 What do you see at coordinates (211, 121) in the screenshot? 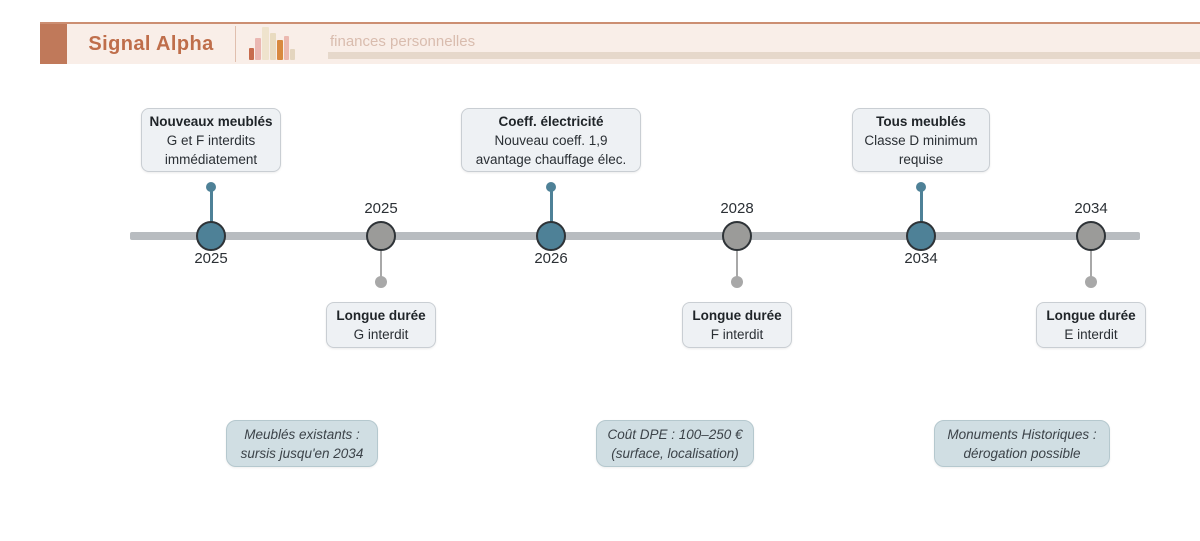
I see `callout-title: Nouveaux meublés` at bounding box center [211, 121].